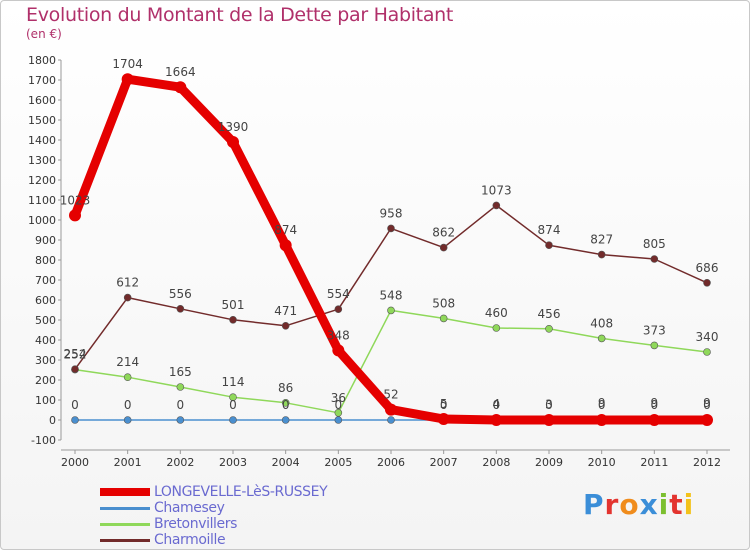 This screenshot has height=550, width=750. Describe the element at coordinates (45, 260) in the screenshot. I see `y-tick-label: 800` at that location.